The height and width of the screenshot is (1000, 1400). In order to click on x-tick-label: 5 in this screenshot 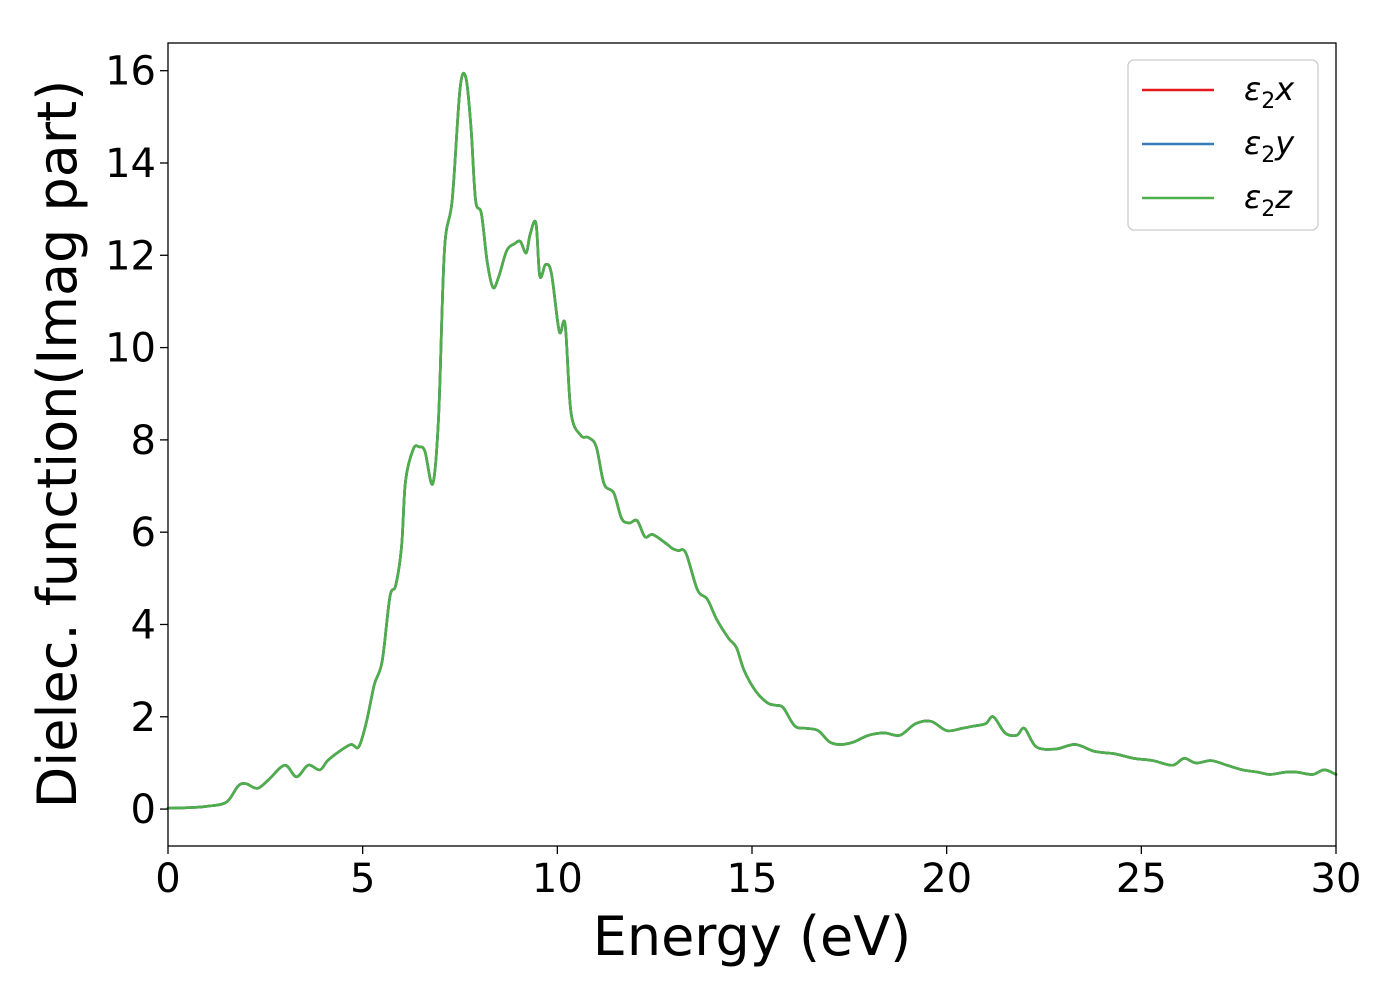, I will do `click(362, 879)`.